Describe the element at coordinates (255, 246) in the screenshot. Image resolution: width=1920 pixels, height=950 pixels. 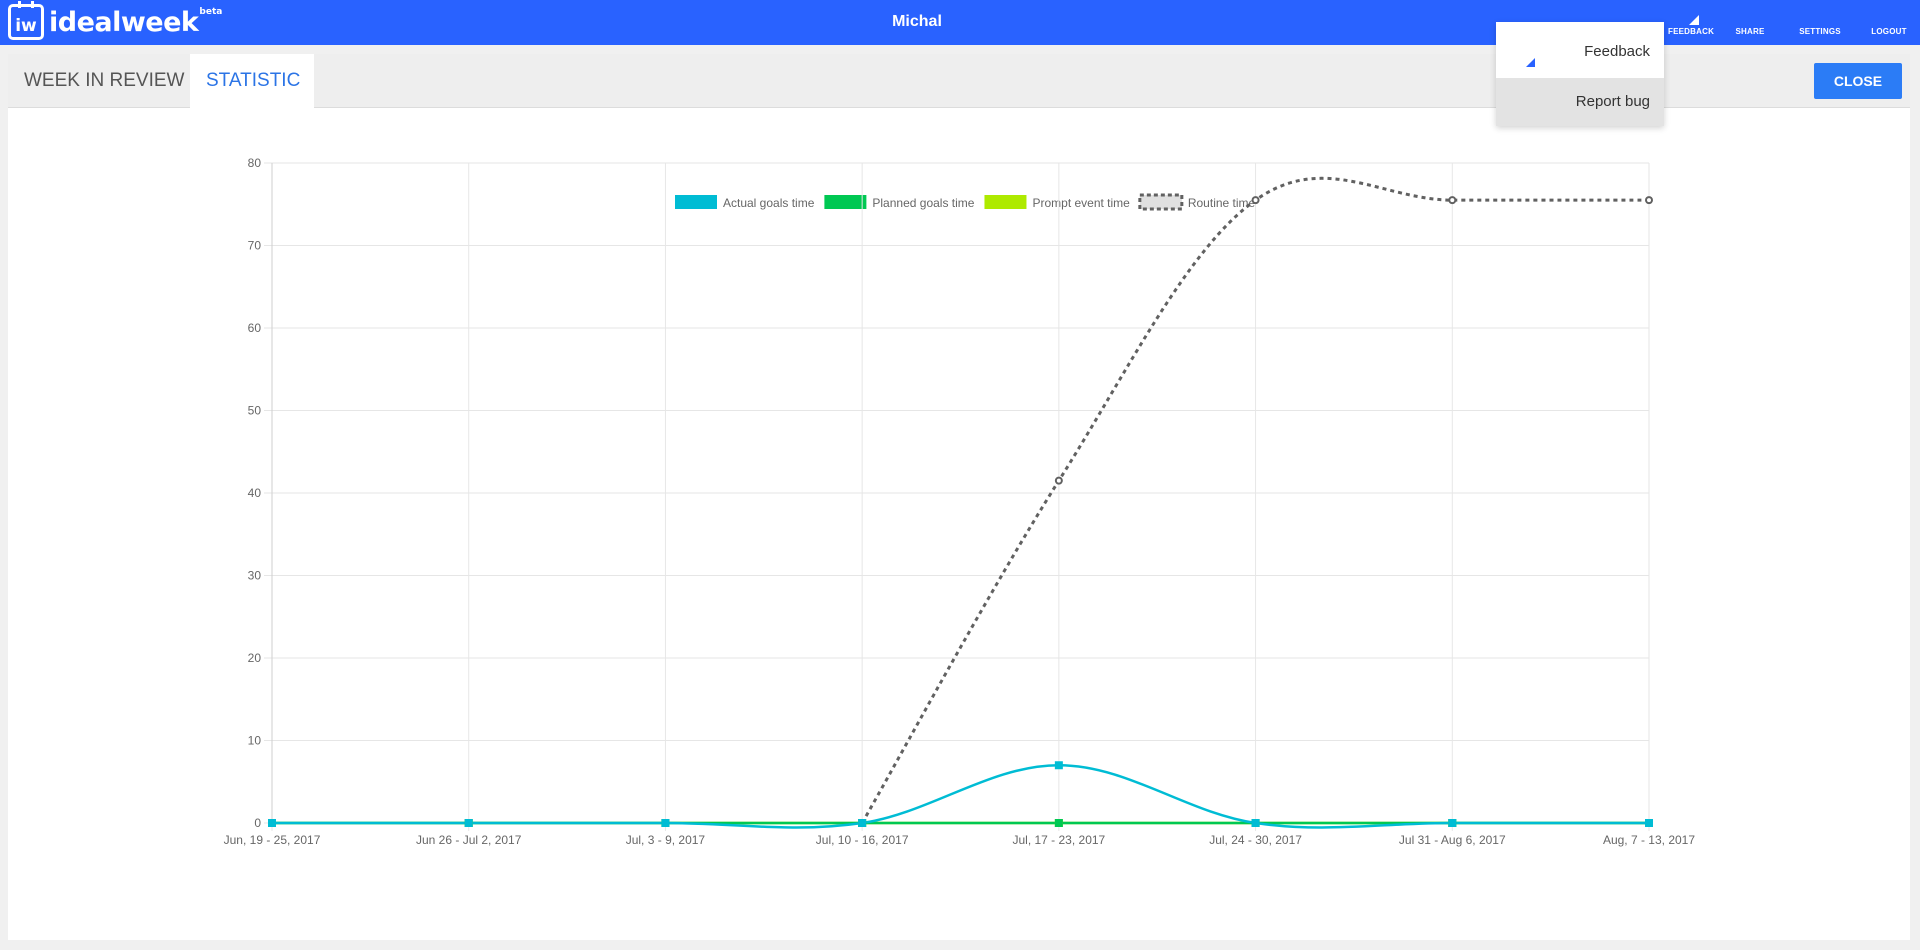
I see `y-tick-label: 70` at that location.